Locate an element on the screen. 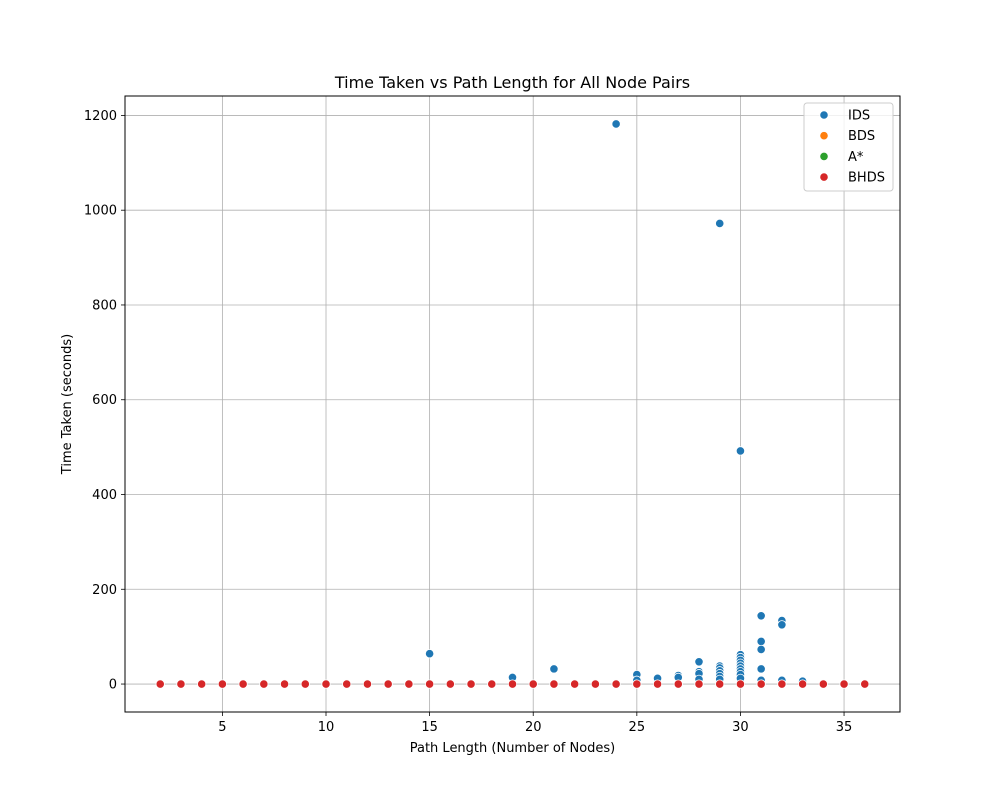 Image resolution: width=1000 pixels, height=800 pixels. legend-marker-bds is located at coordinates (824, 136).